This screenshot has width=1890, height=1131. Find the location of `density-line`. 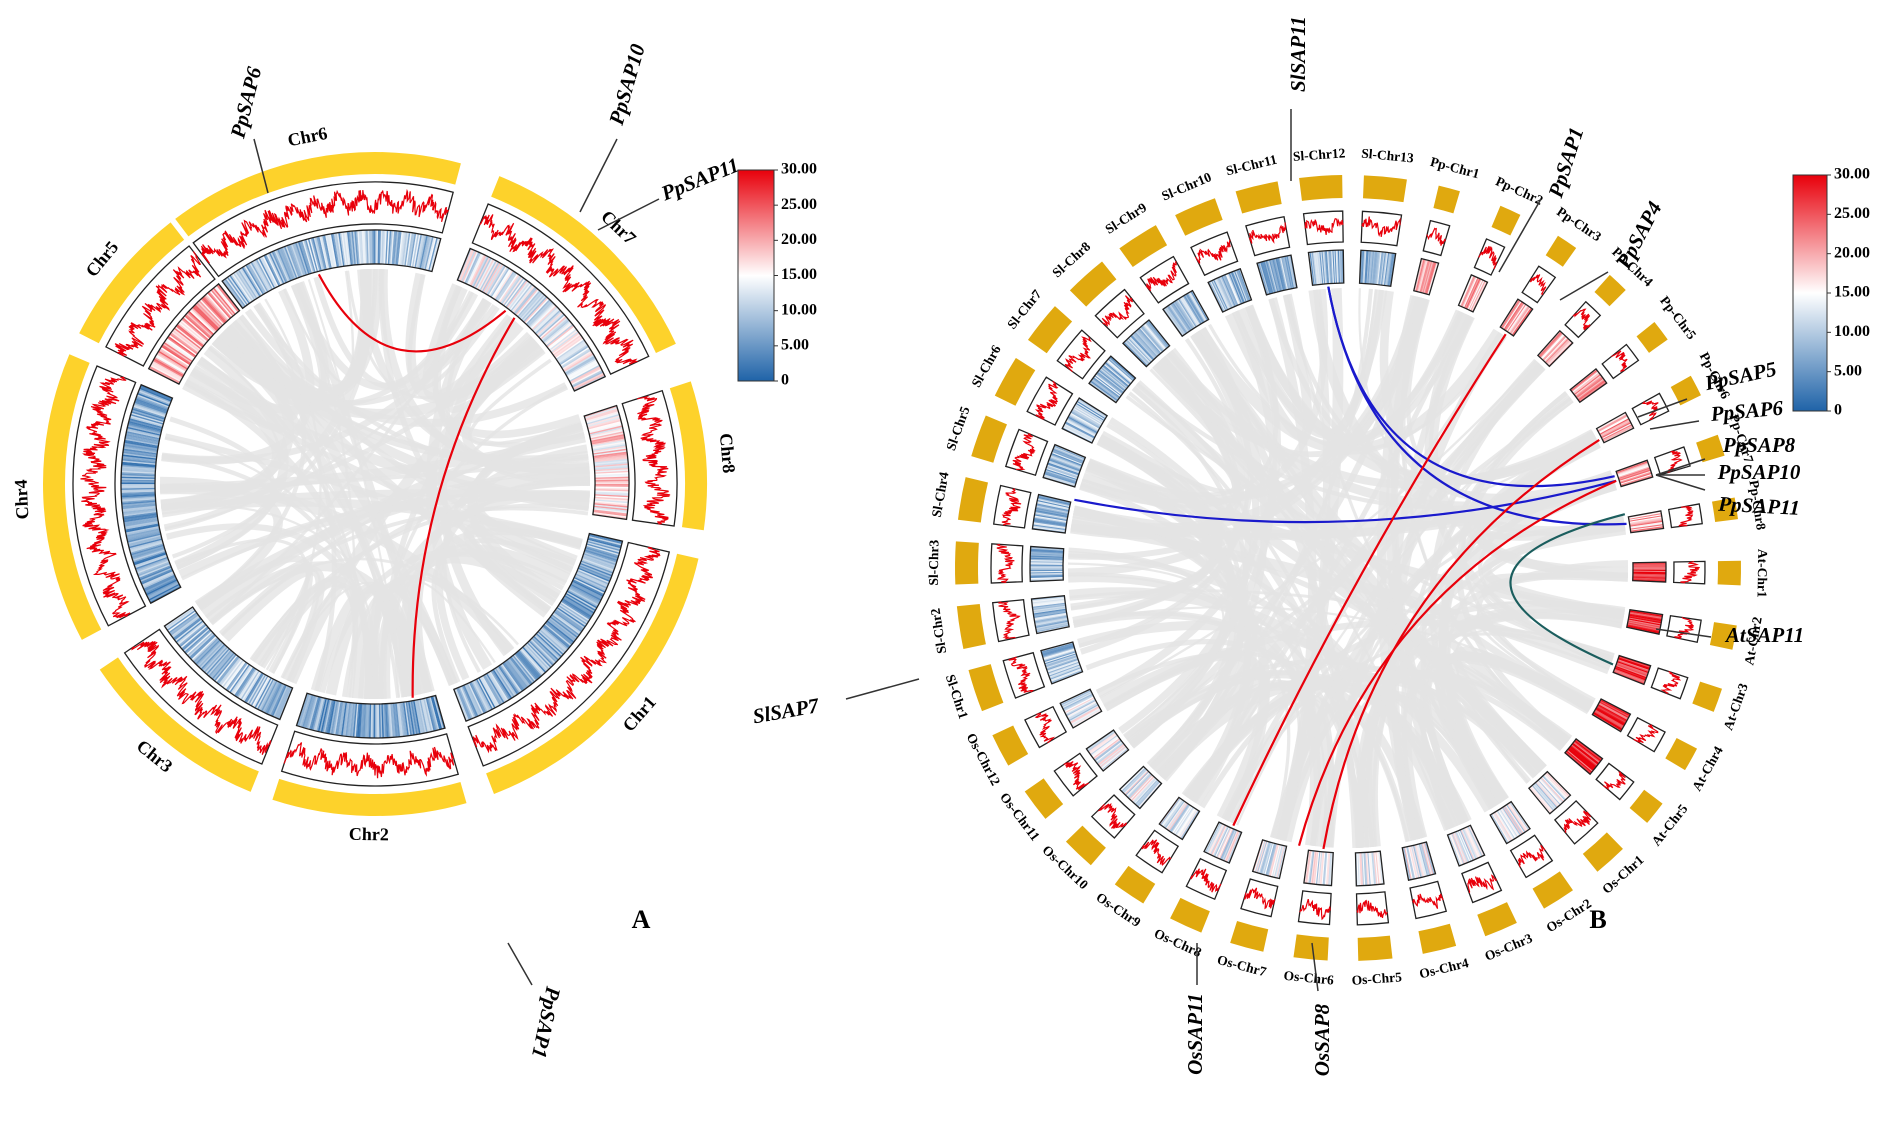

density-line is located at coordinates (1436, 236).